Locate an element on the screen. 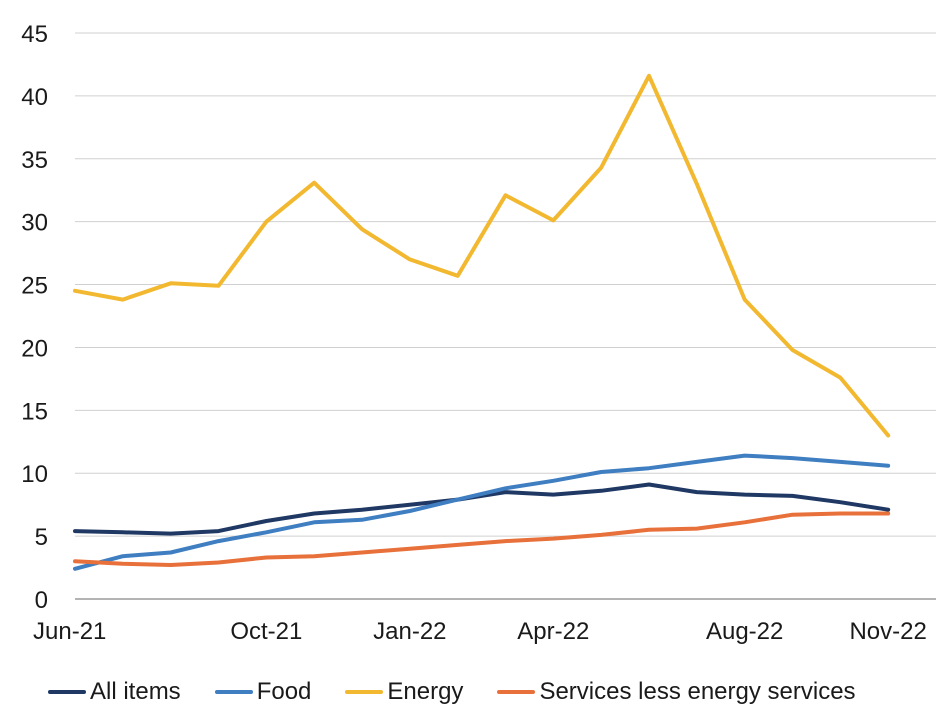 The height and width of the screenshot is (720, 949). y-tick-label: 0 is located at coordinates (41, 600).